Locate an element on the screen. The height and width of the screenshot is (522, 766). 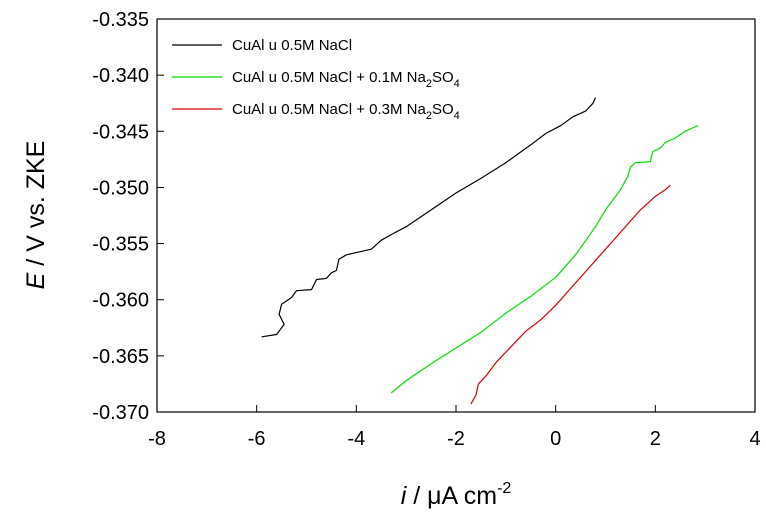
x-tick-label: 4 is located at coordinates (754, 439).